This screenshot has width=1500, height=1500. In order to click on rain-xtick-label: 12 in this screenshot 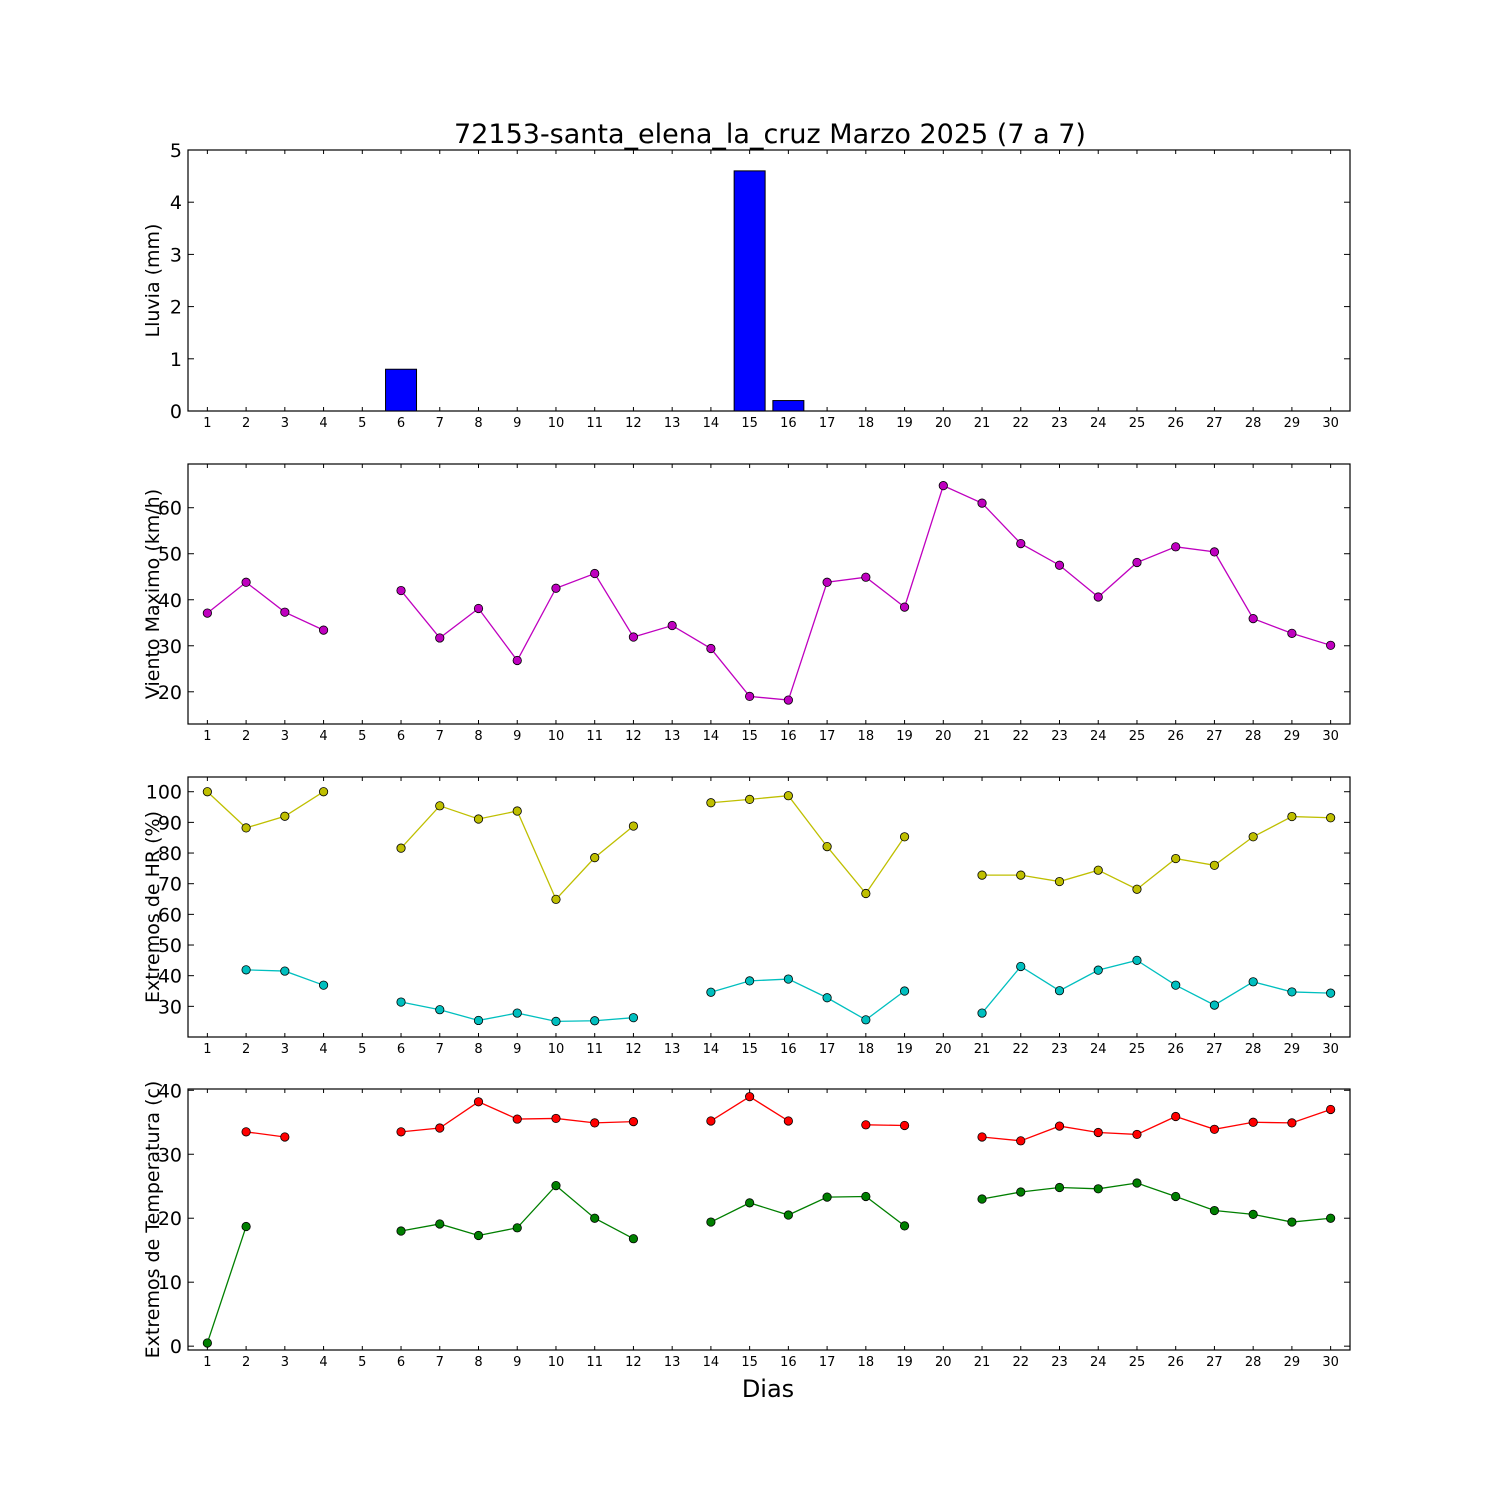, I will do `click(633, 423)`.